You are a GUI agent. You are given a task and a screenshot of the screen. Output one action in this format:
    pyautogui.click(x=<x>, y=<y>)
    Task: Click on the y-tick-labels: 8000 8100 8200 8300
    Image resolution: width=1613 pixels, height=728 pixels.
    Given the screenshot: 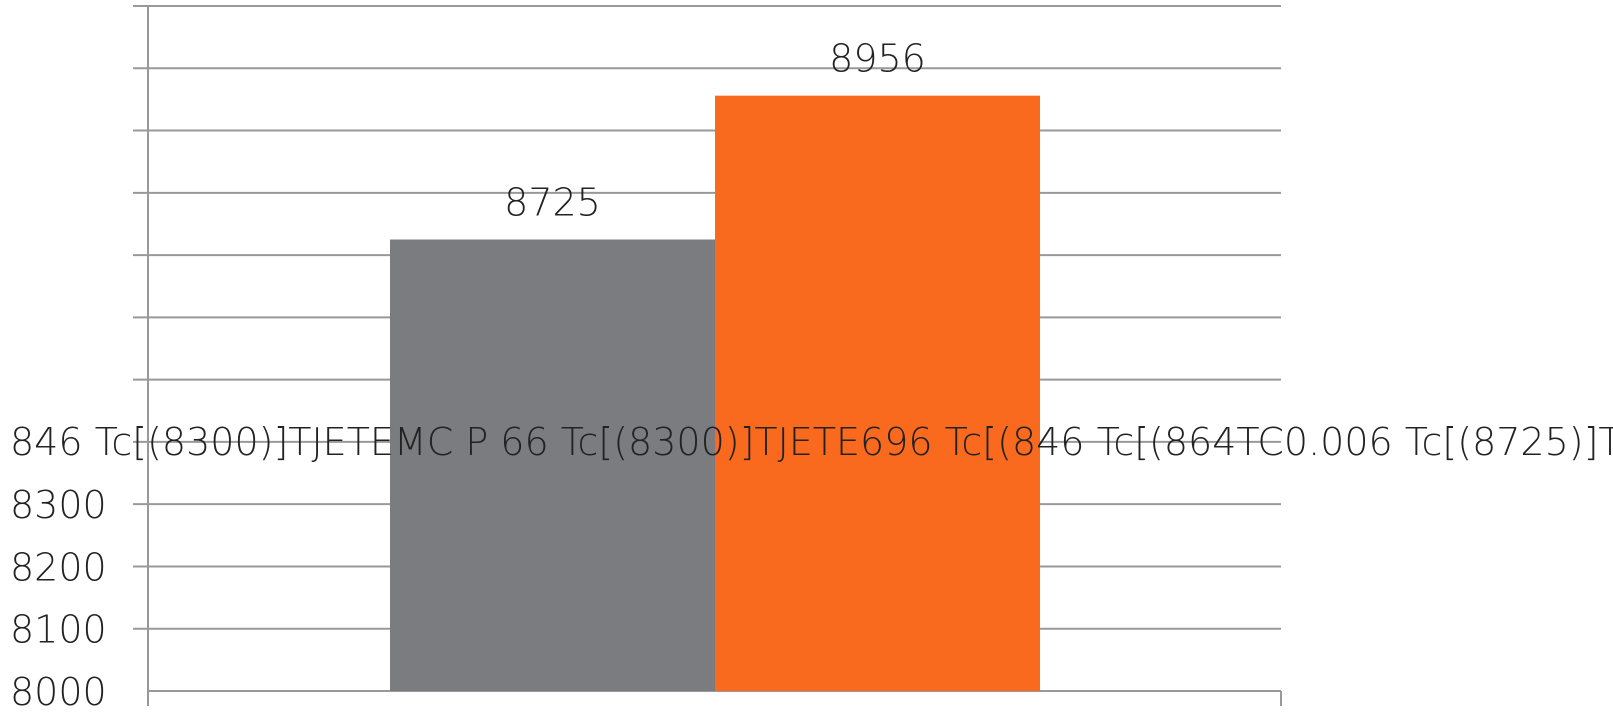 What is the action you would take?
    pyautogui.click(x=58, y=598)
    